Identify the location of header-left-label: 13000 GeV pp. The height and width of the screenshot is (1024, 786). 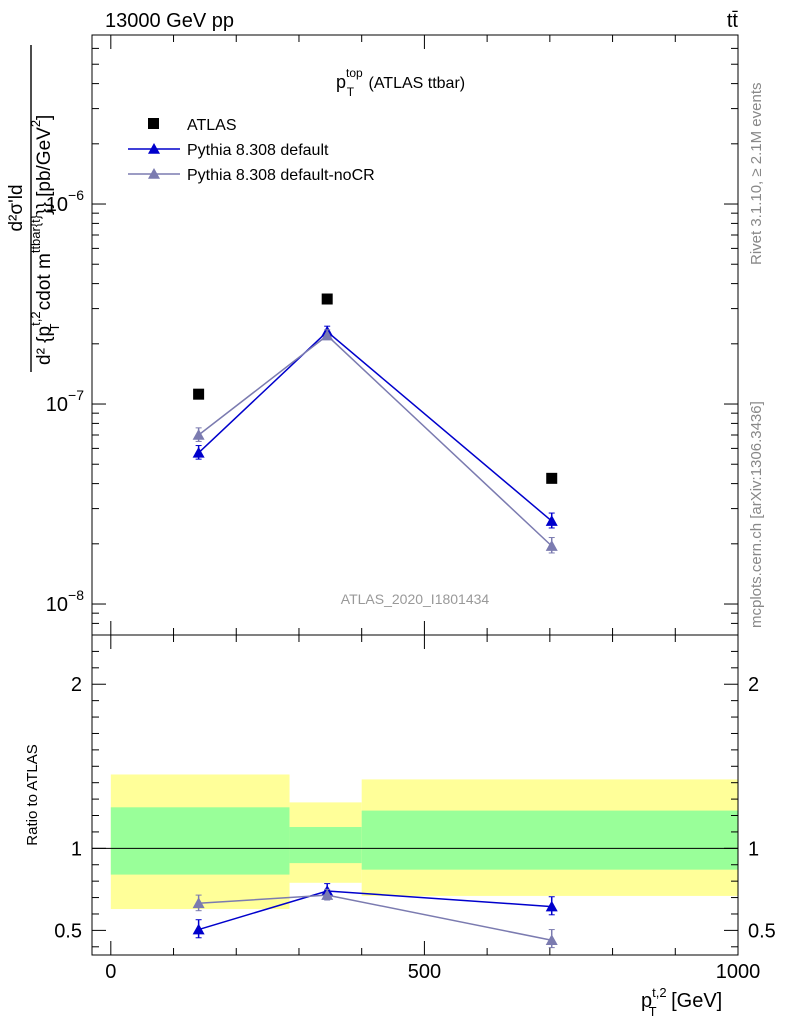
(169, 21).